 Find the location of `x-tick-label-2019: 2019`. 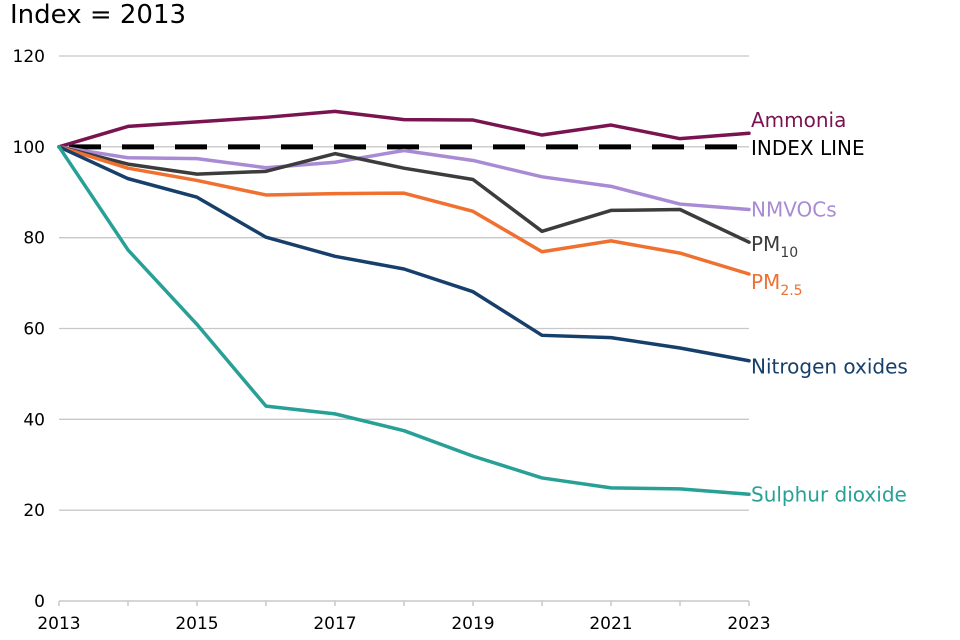

x-tick-label-2019: 2019 is located at coordinates (472, 624).